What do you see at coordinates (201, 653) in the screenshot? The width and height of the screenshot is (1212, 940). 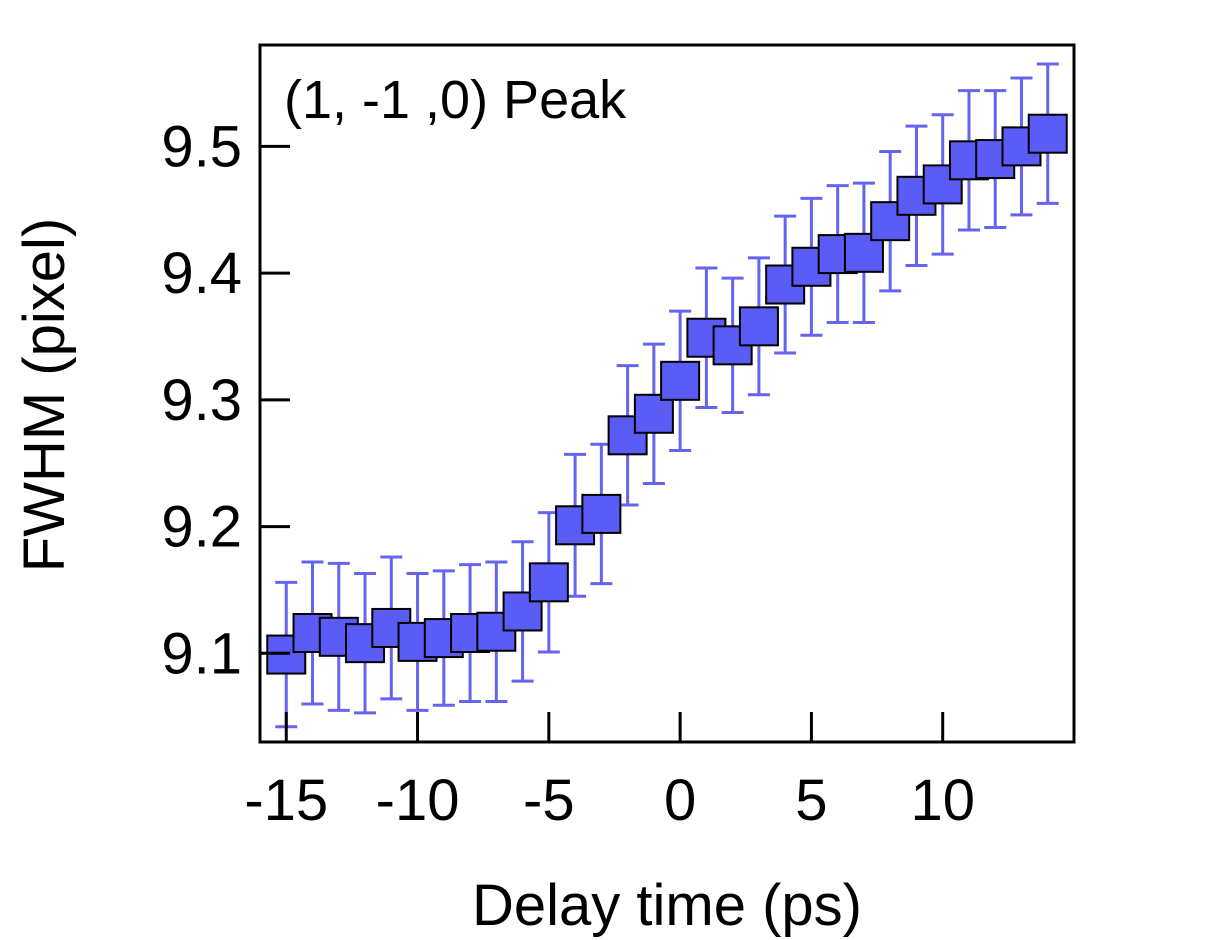 I see `y-tick-label: 9.1` at bounding box center [201, 653].